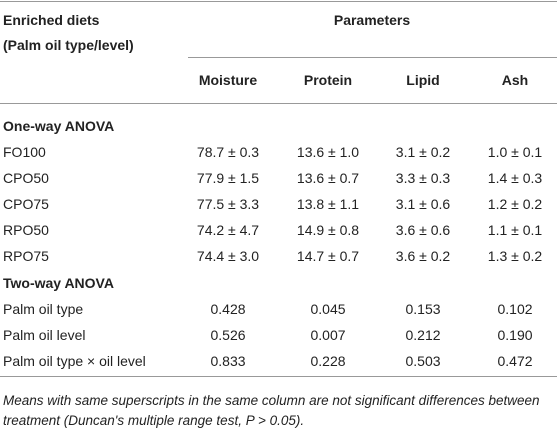  What do you see at coordinates (228, 80) in the screenshot?
I see `column-header: Moisture` at bounding box center [228, 80].